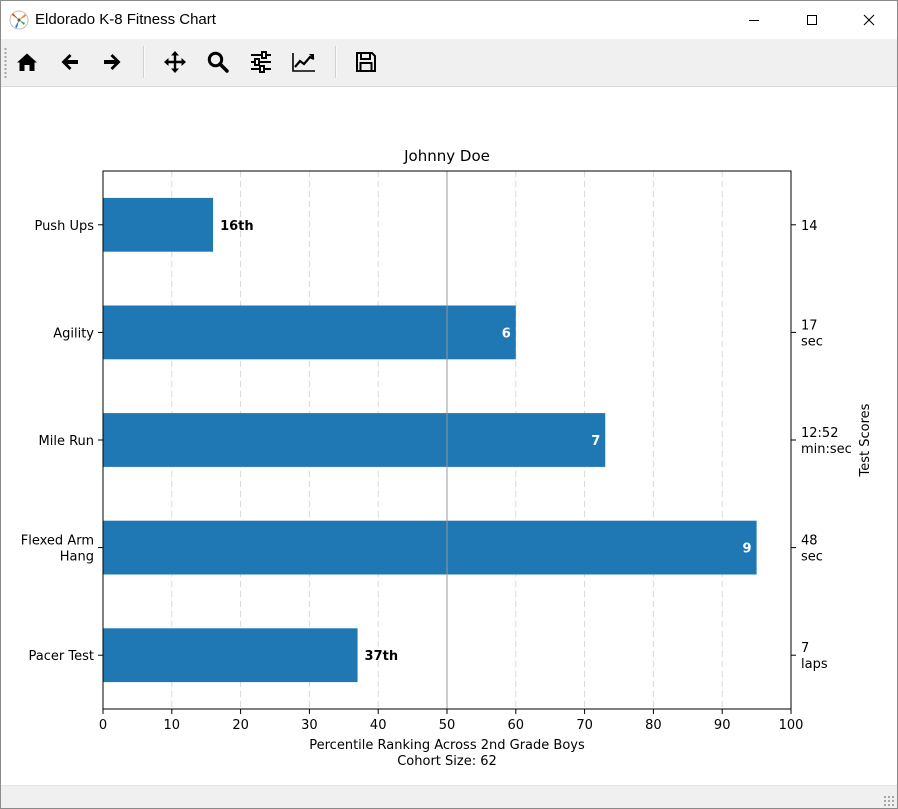 The width and height of the screenshot is (898, 809). I want to click on x-tick-label: 60, so click(516, 725).